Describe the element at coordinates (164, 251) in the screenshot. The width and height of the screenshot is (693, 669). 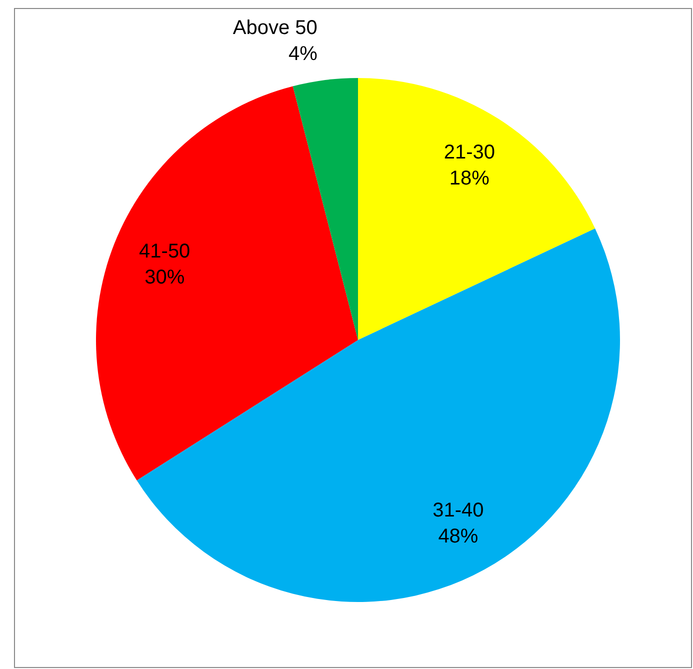
I see `slice-label: 41-50` at that location.